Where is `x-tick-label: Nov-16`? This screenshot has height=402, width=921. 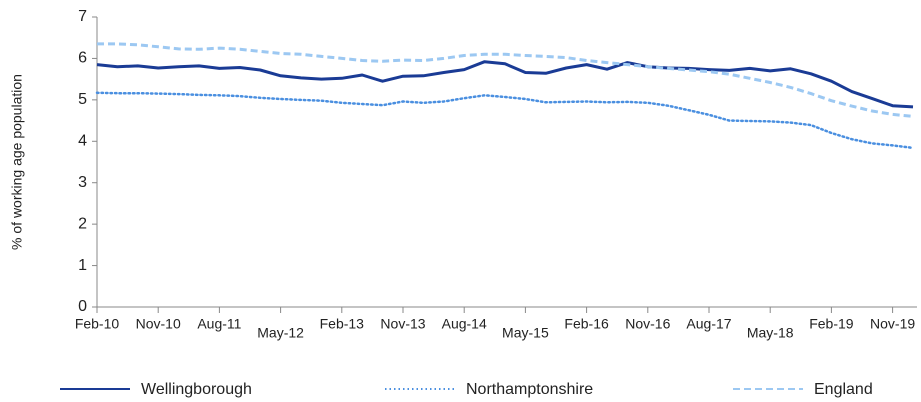
x-tick-label: Nov-16 is located at coordinates (647, 324).